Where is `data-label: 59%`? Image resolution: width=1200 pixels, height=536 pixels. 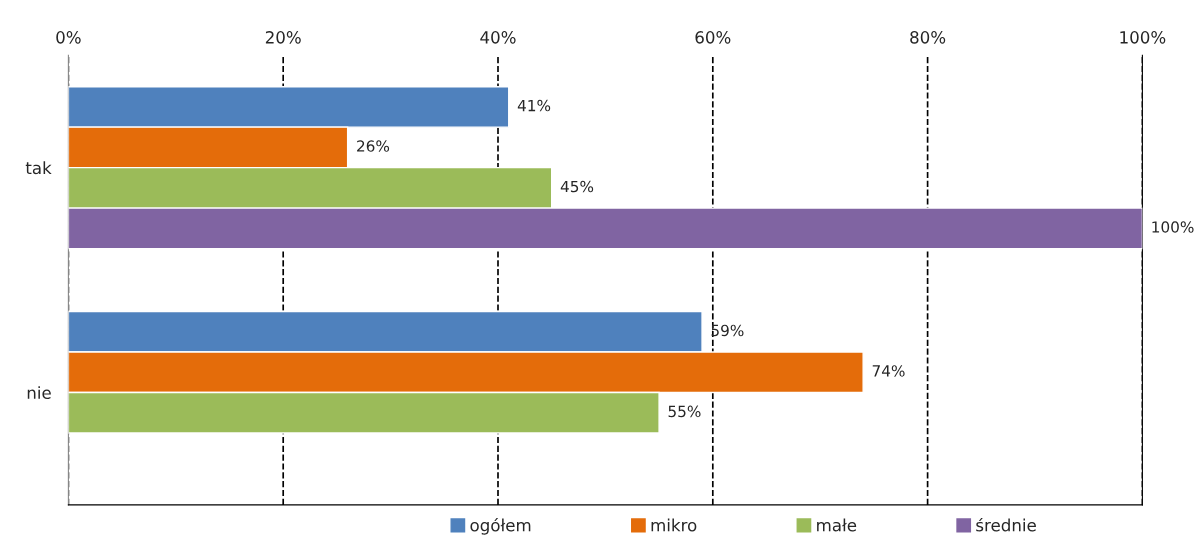
data-label: 59% is located at coordinates (727, 330).